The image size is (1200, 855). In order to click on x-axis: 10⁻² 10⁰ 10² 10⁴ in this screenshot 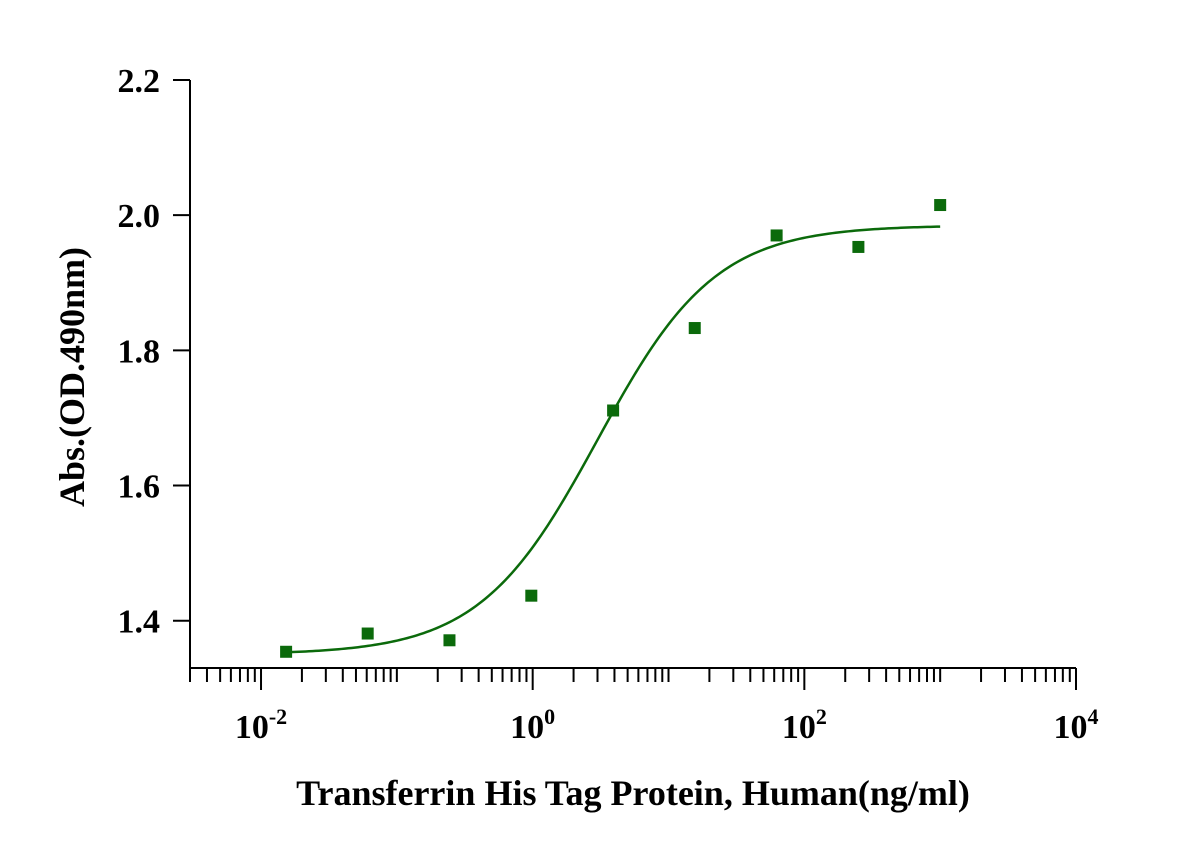, I will do `click(644, 706)`.